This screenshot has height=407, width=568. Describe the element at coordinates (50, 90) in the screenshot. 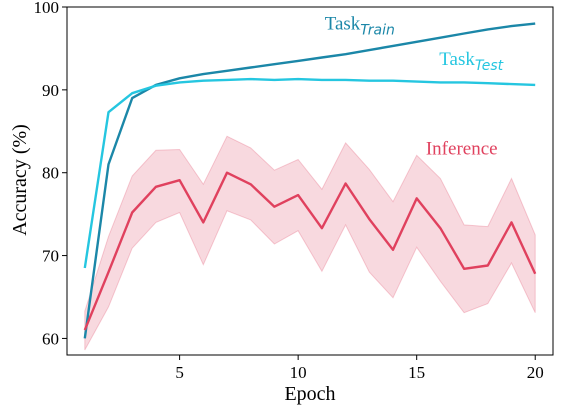

I see `y-tick-label: 90` at that location.